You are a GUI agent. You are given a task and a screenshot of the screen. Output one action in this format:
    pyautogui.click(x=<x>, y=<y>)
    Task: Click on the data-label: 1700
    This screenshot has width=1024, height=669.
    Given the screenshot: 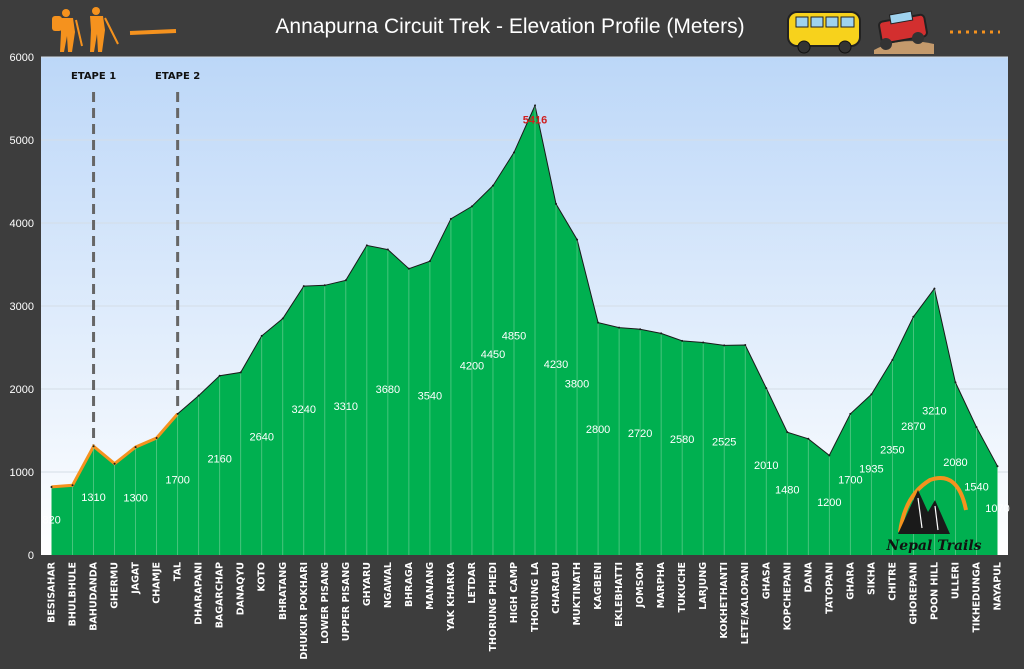 What is the action you would take?
    pyautogui.click(x=850, y=480)
    